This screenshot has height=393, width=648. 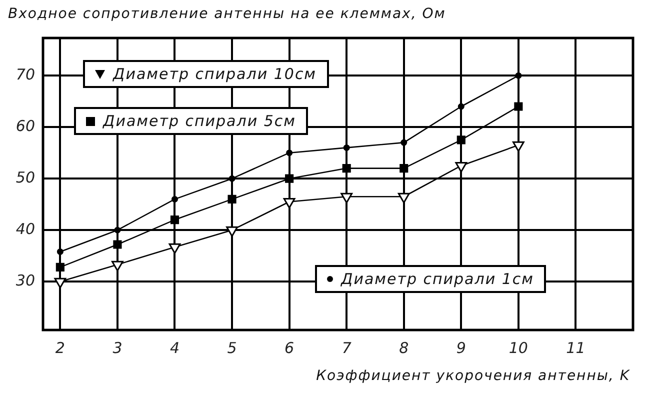 I want to click on x-tick-label: 10, so click(x=518, y=347).